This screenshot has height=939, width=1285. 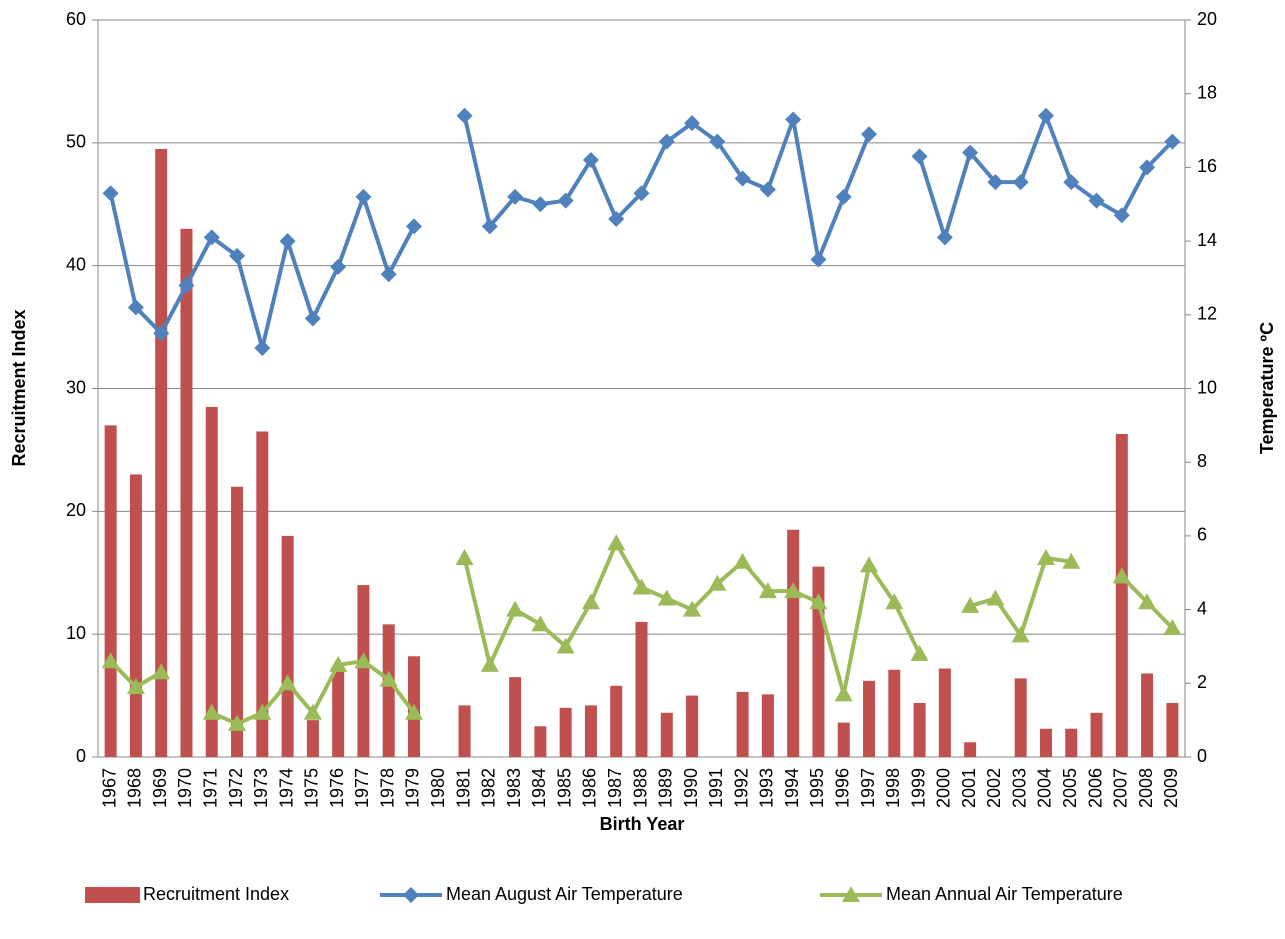 What do you see at coordinates (1207, 314) in the screenshot?
I see `y2-tick-label: 12` at bounding box center [1207, 314].